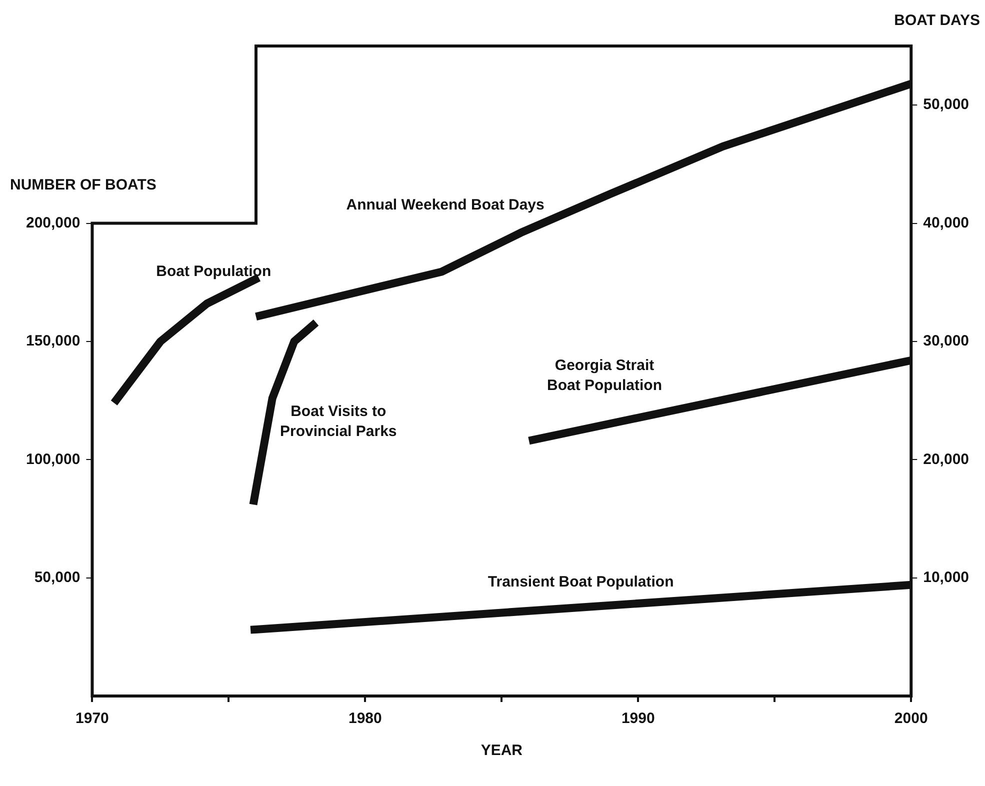 This screenshot has height=786, width=985. What do you see at coordinates (338, 421) in the screenshot?
I see `series-label: Boat Visits to Provincial Parks` at bounding box center [338, 421].